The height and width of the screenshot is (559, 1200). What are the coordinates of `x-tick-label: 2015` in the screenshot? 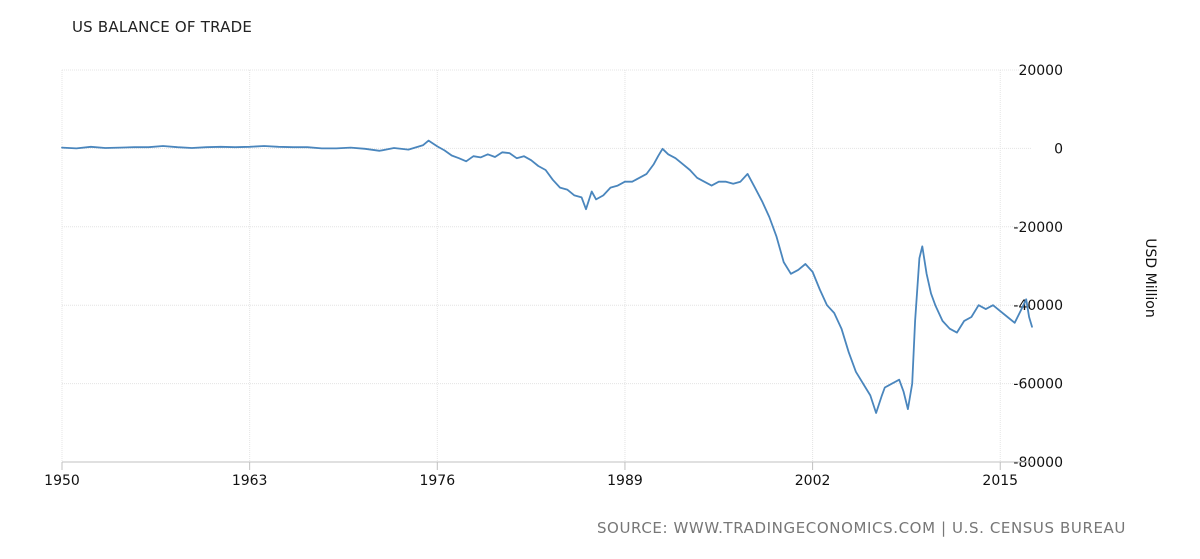 It's located at (1000, 481).